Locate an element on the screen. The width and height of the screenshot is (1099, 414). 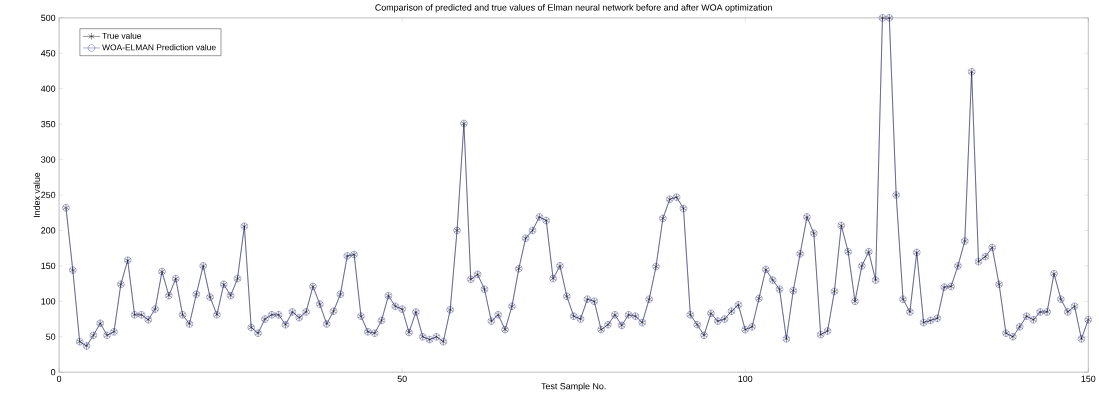
y-axis-title: Index value is located at coordinates (36, 195).